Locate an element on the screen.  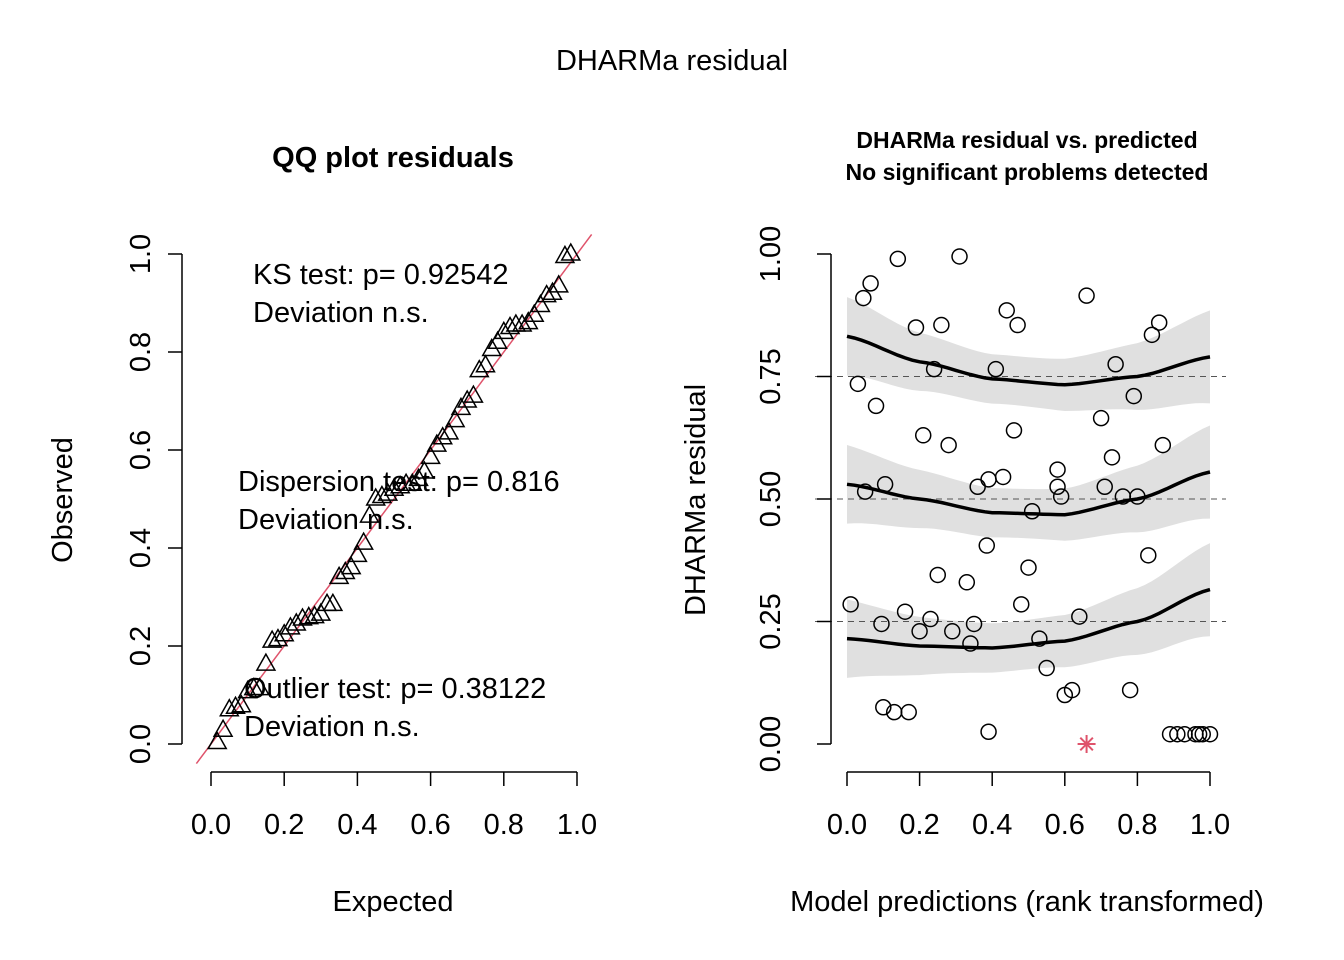
rvp-outlier-stroke is located at coordinates (1086, 744).